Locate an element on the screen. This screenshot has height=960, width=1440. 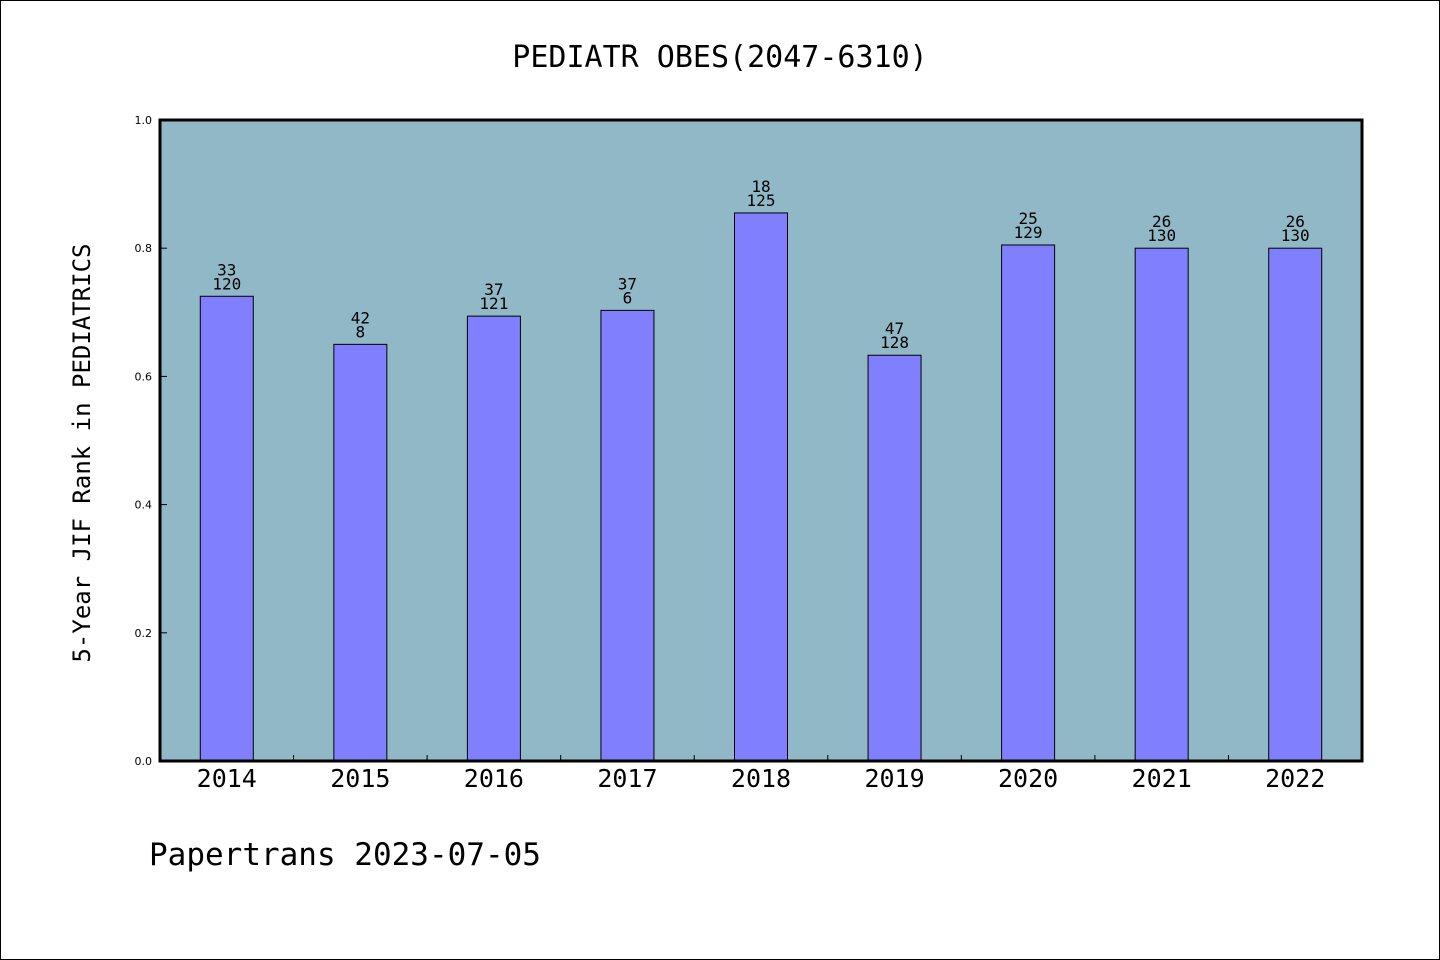
y-tick-label: 0.0 is located at coordinates (144, 761).